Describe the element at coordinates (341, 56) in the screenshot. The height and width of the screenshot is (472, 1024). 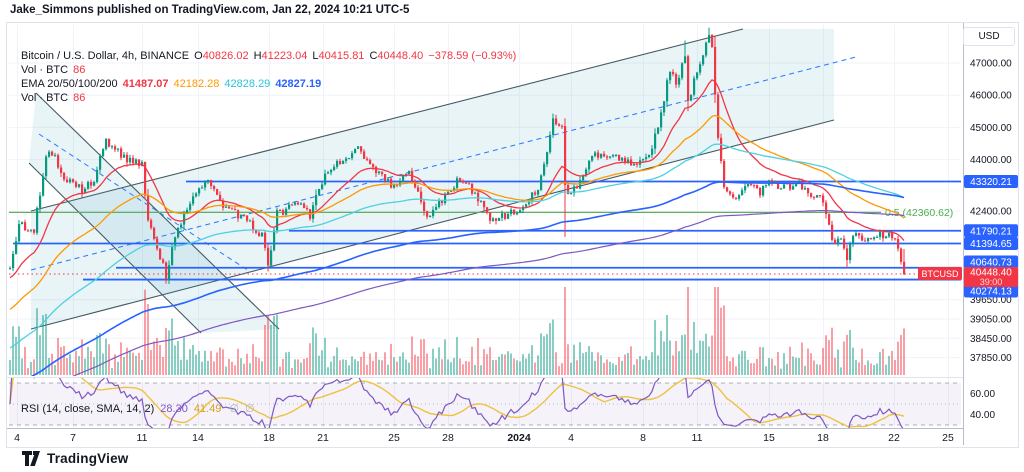
I see `ohlc-low-value: 40415.81` at that location.